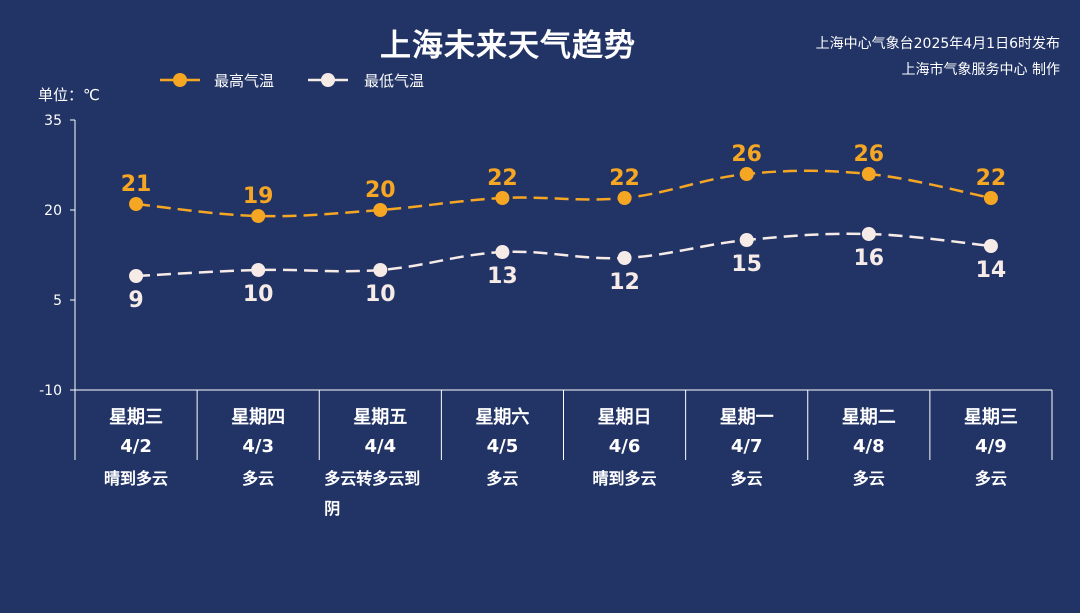 The height and width of the screenshot is (613, 1080). What do you see at coordinates (136, 446) in the screenshot?
I see `date-label: 4/2` at bounding box center [136, 446].